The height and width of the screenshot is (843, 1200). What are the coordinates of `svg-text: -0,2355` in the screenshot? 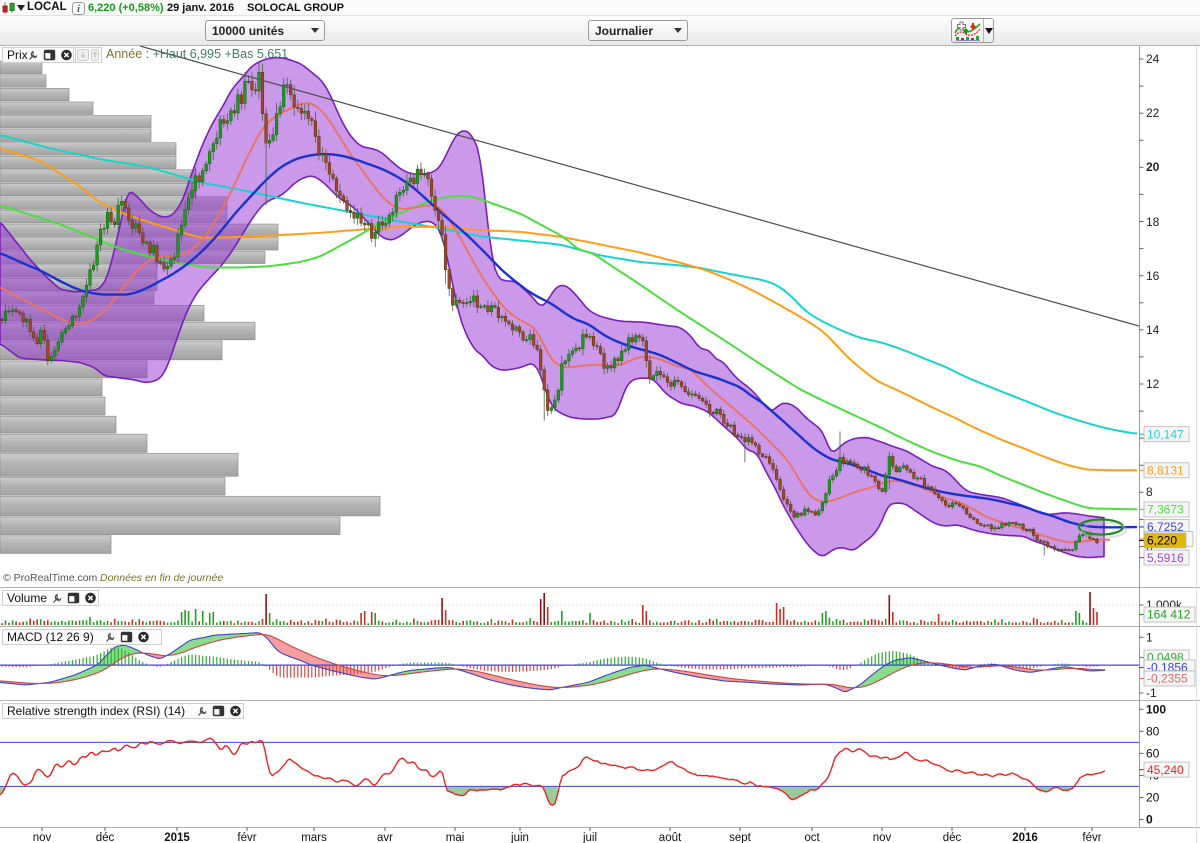 It's located at (1167, 679).